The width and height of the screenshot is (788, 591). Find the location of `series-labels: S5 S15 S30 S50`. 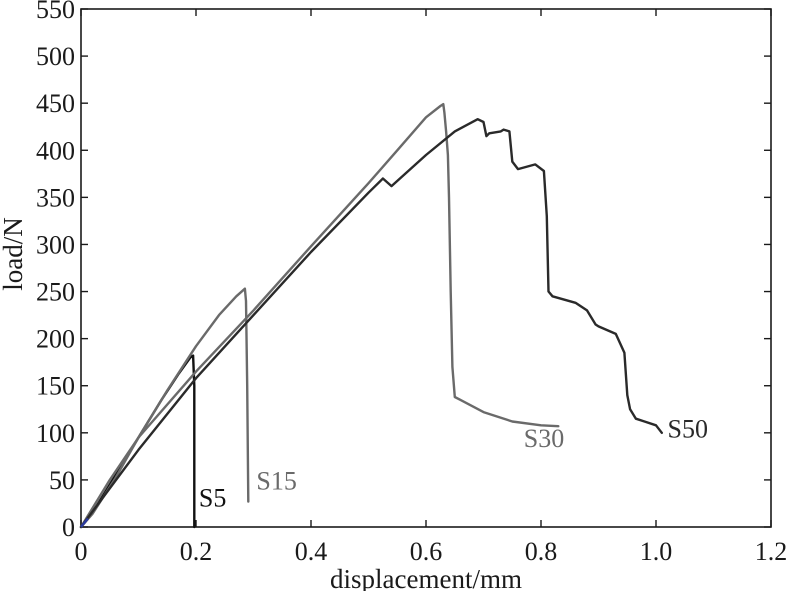

series-labels: S5 S15 S30 S50 is located at coordinates (453, 464).